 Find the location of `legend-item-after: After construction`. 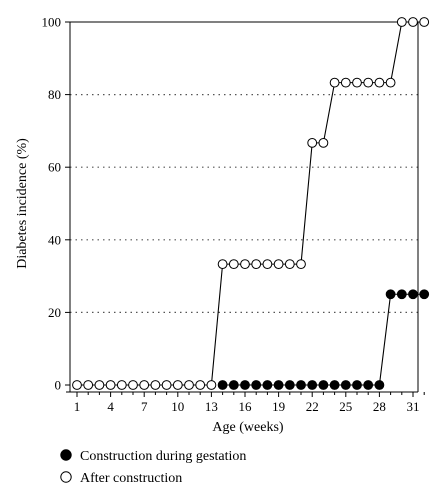

legend-item-after: After construction is located at coordinates (121, 478).